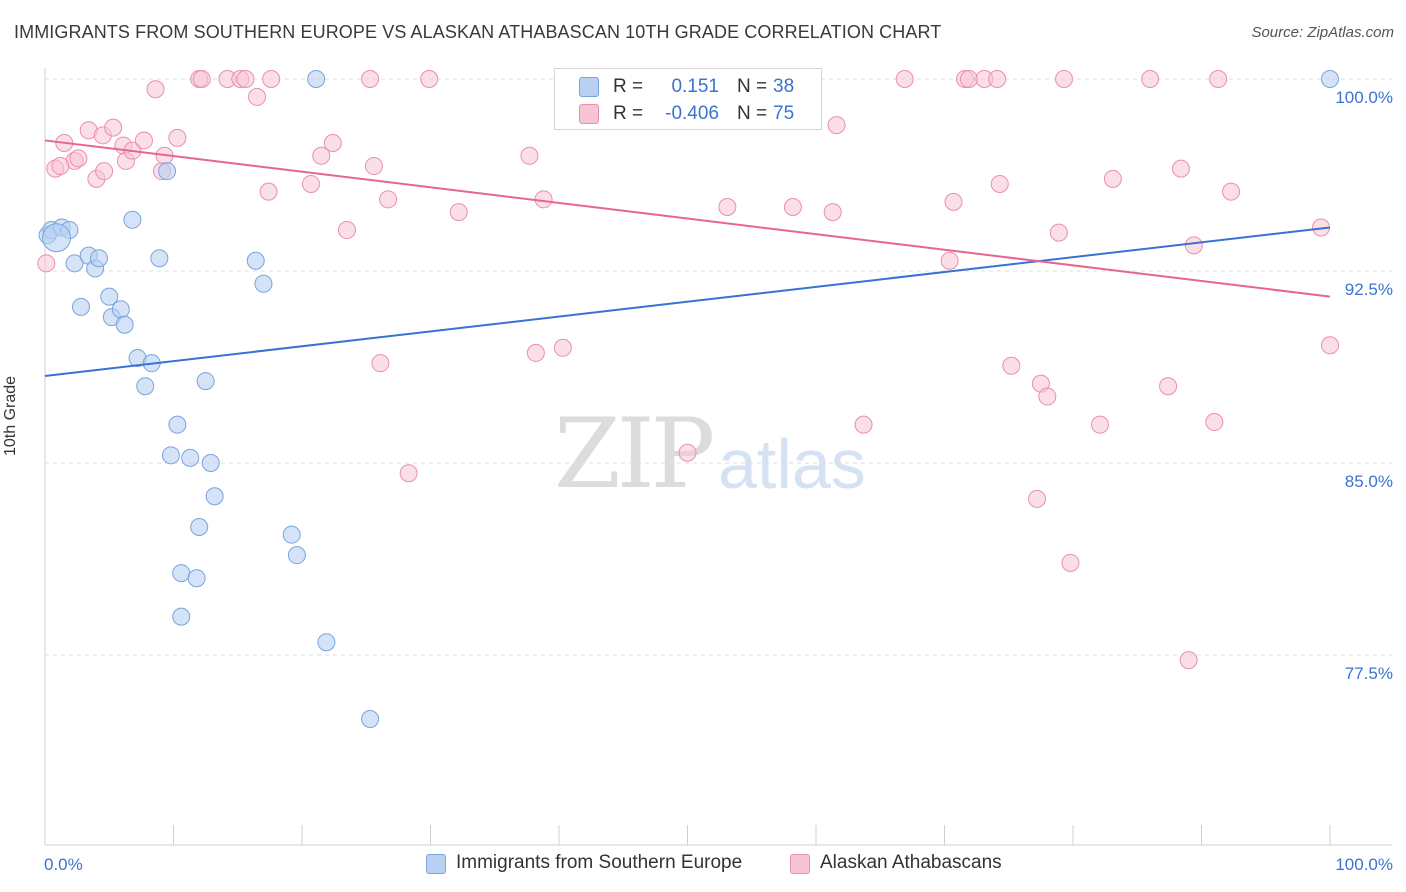 Image resolution: width=1406 pixels, height=892 pixels. Describe the element at coordinates (752, 86) in the screenshot. I see `legend-n-label: N =` at that location.